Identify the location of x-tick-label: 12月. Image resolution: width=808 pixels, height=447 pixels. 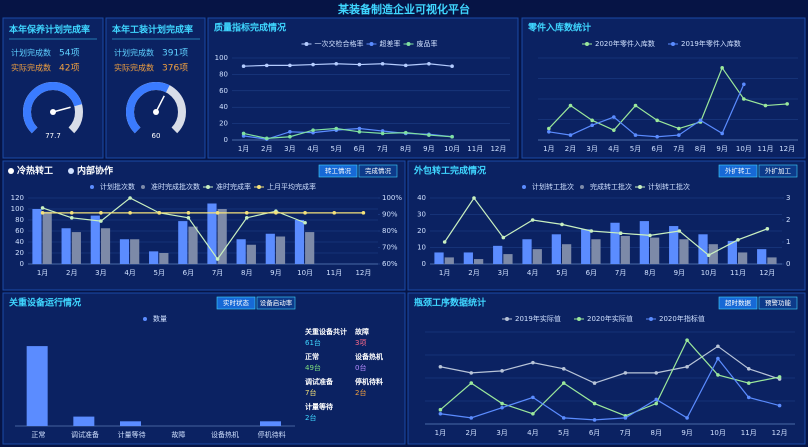
(787, 149).